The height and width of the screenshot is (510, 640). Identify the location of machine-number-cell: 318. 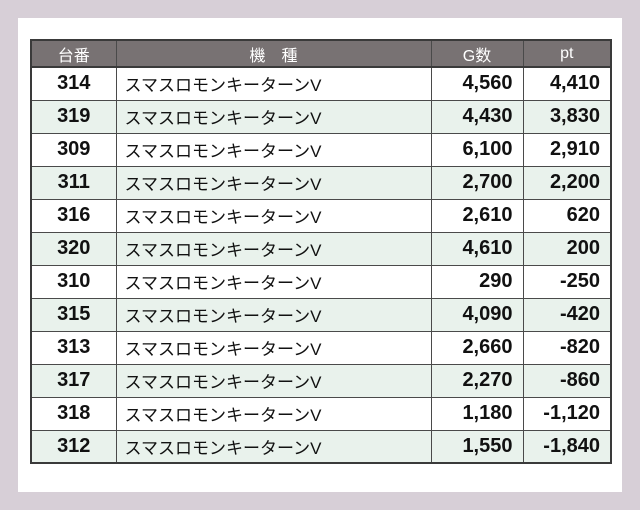
(73, 413).